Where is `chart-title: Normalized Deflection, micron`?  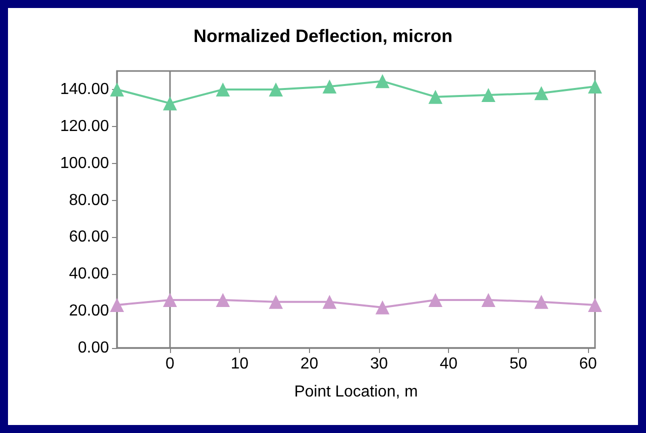 chart-title: Normalized Deflection, micron is located at coordinates (323, 36).